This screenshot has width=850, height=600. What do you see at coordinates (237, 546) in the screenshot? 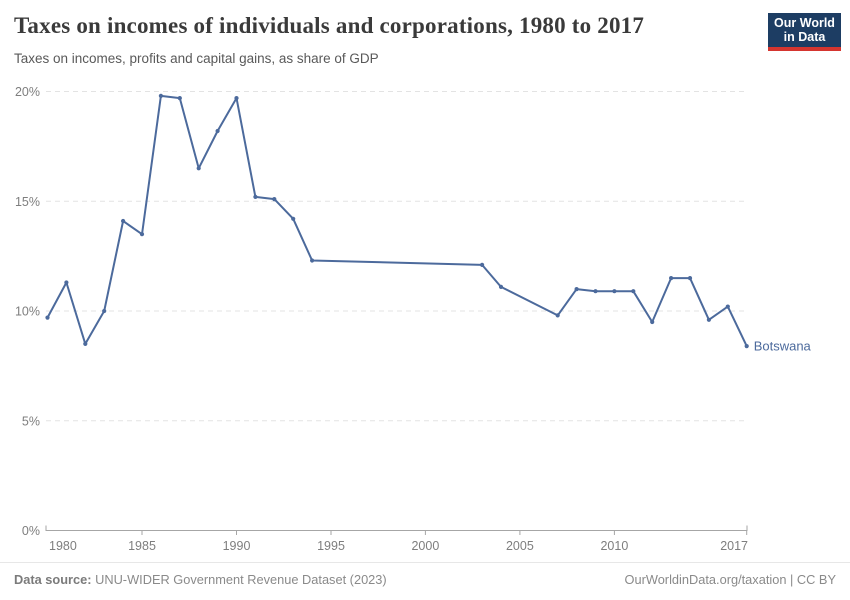
I see `x-axis-tick-label: 1990` at bounding box center [237, 546].